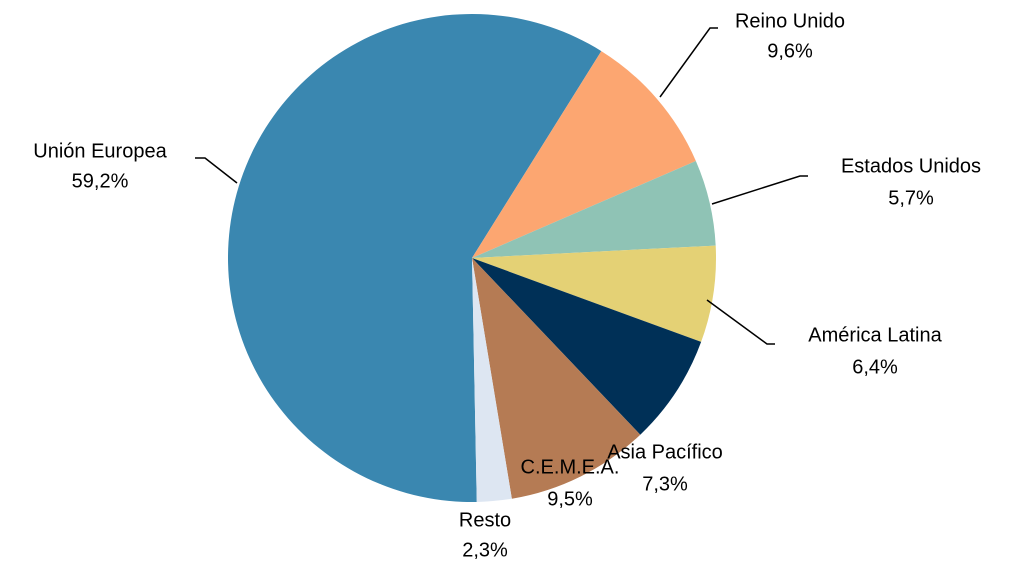 The width and height of the screenshot is (1011, 564). I want to click on slice-value: 59,2%, so click(100, 181).